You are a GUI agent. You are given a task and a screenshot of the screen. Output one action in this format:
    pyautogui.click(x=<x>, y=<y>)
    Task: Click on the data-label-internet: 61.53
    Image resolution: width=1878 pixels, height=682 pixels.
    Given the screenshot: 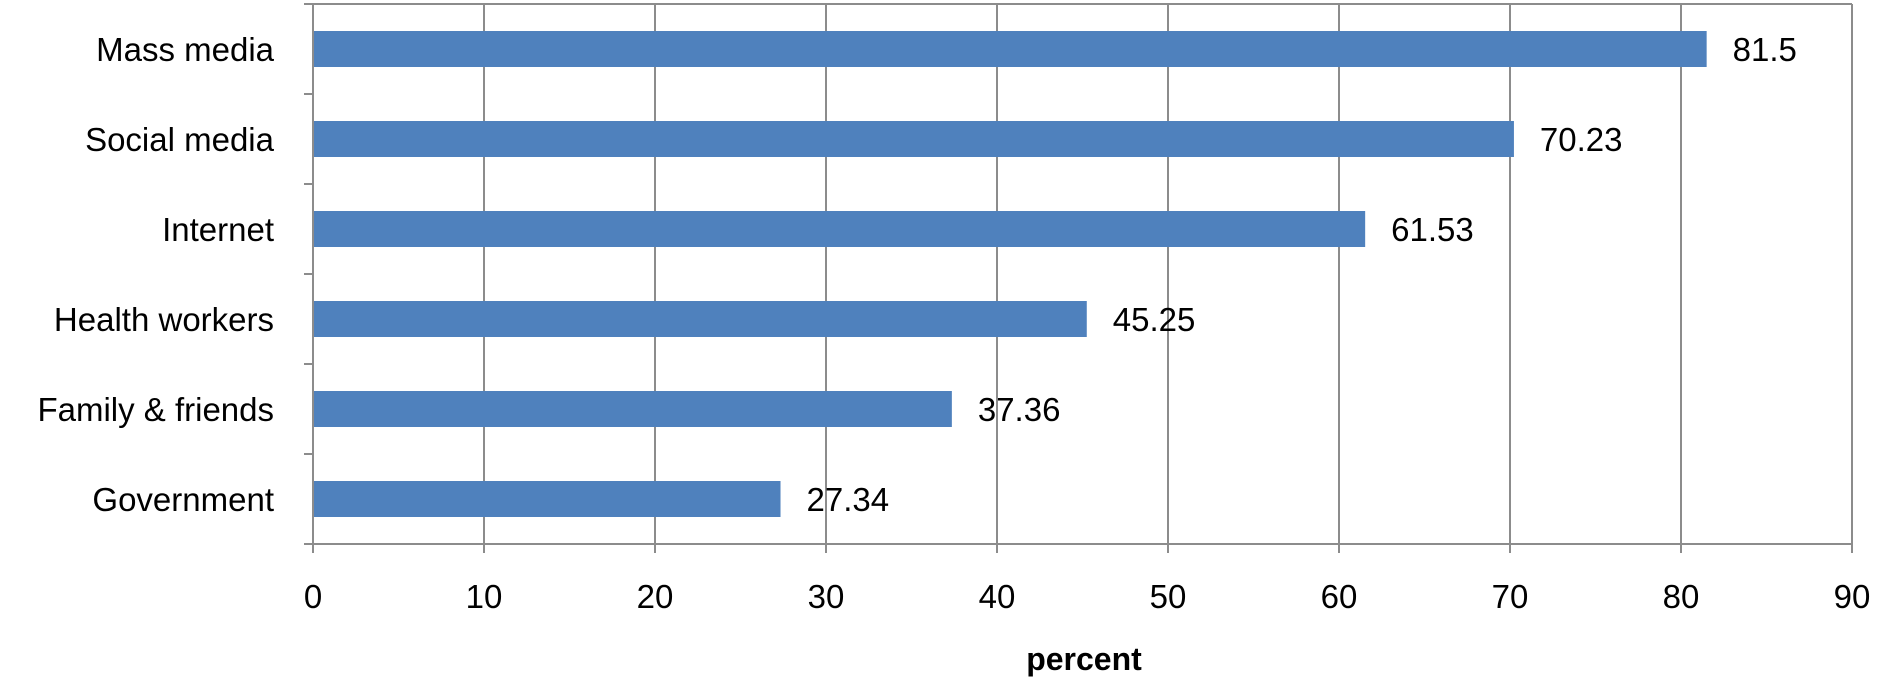 What is the action you would take?
    pyautogui.click(x=1432, y=229)
    